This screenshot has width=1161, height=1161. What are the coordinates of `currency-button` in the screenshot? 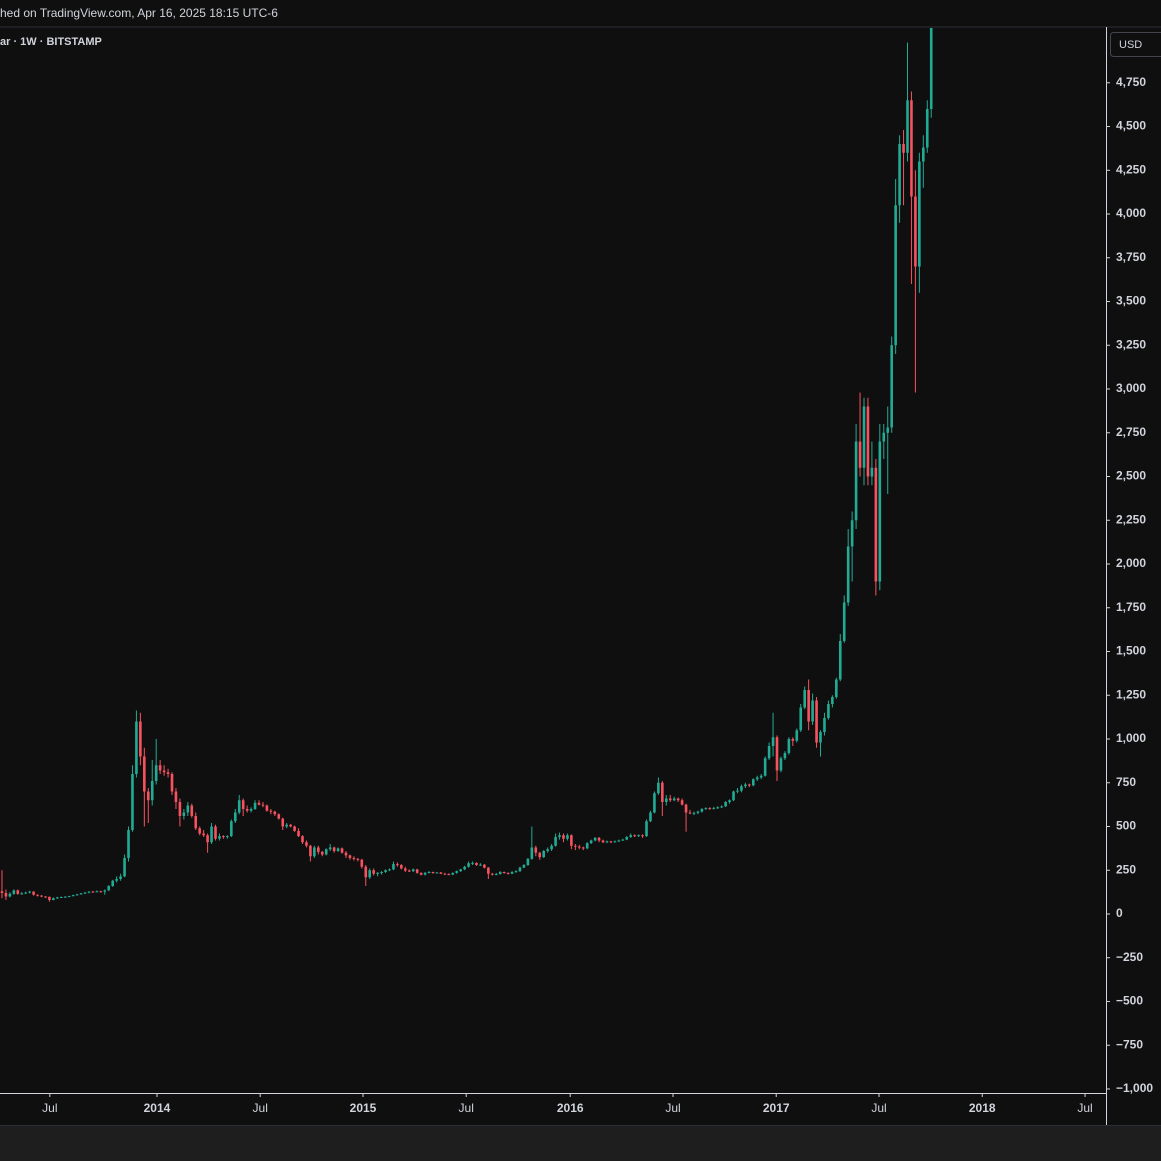 It's located at (1135, 44).